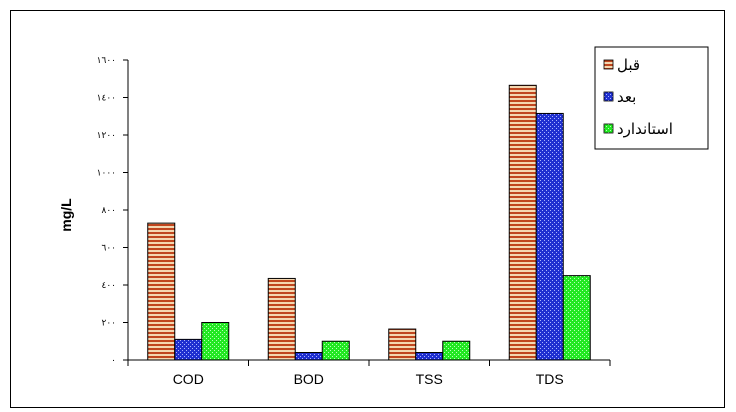 Image resolution: width=736 pixels, height=412 pixels. I want to click on legend-box, so click(651, 98).